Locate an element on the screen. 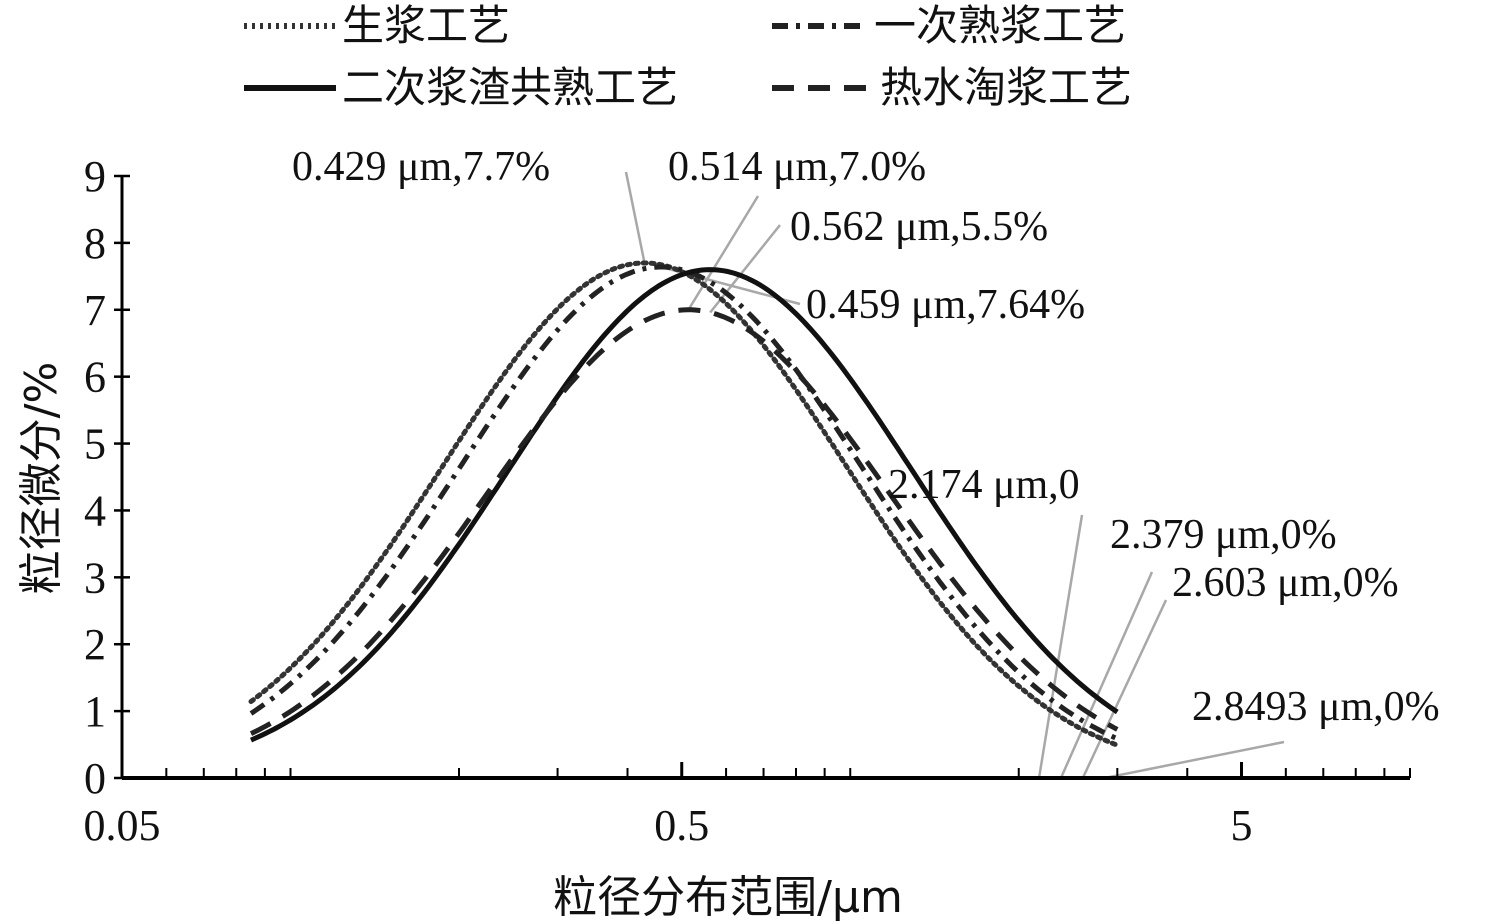 The width and height of the screenshot is (1490, 924). legend-label: 生浆工艺 is located at coordinates (426, 25).